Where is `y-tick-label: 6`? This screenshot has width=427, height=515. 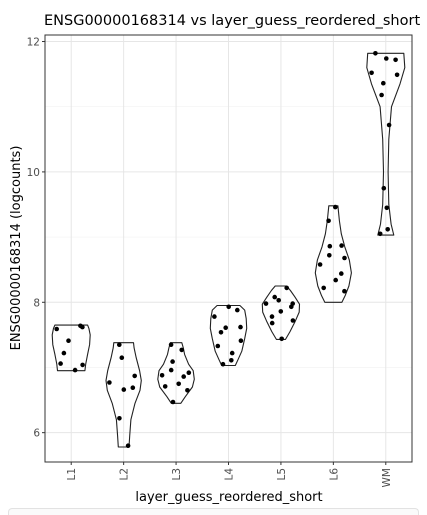
y-tick-label: 6 is located at coordinates (36, 434).